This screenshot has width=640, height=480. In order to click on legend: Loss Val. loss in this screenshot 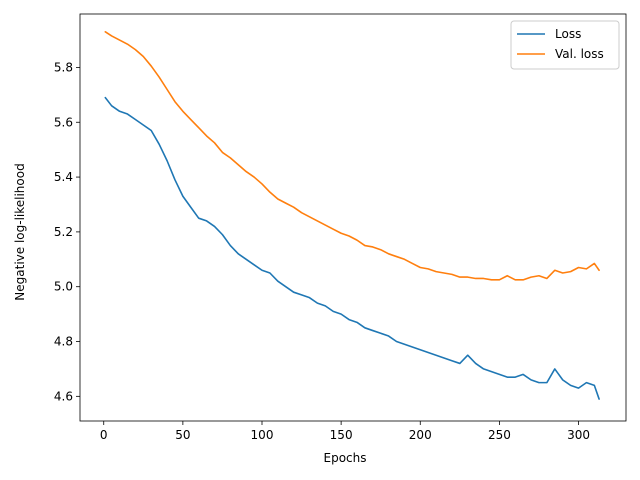, I will do `click(565, 45)`.